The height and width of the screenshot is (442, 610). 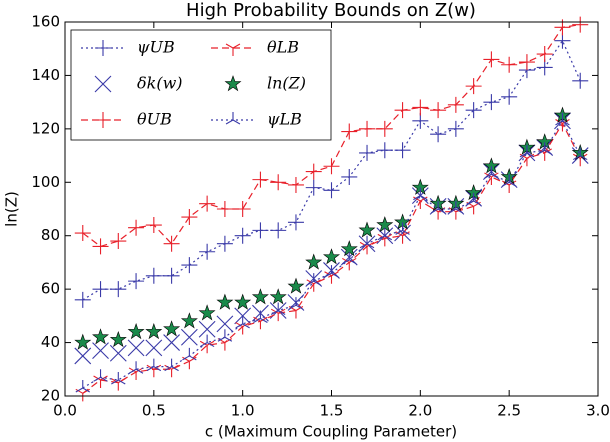 I want to click on legend-label: ψLB, so click(x=284, y=119).